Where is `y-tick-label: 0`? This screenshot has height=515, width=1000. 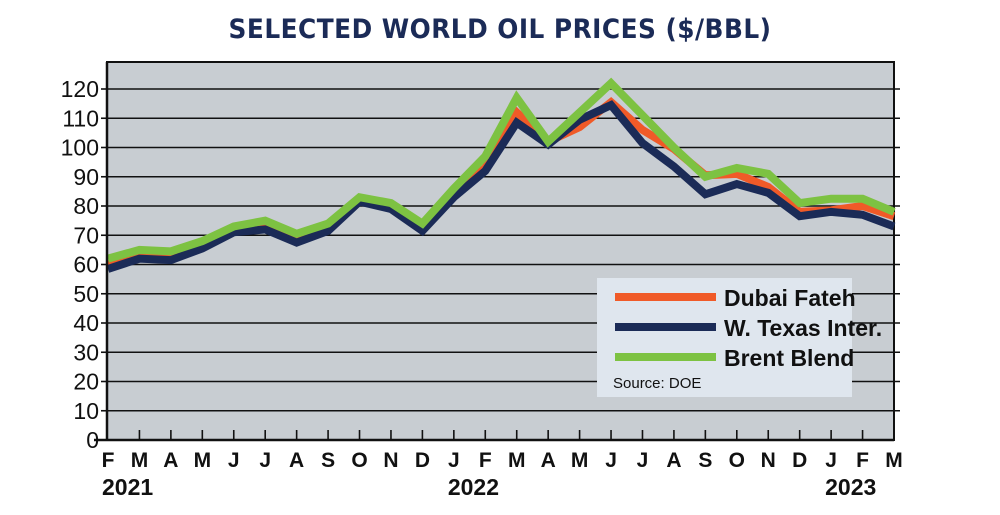 y-tick-label: 0 is located at coordinates (92, 440).